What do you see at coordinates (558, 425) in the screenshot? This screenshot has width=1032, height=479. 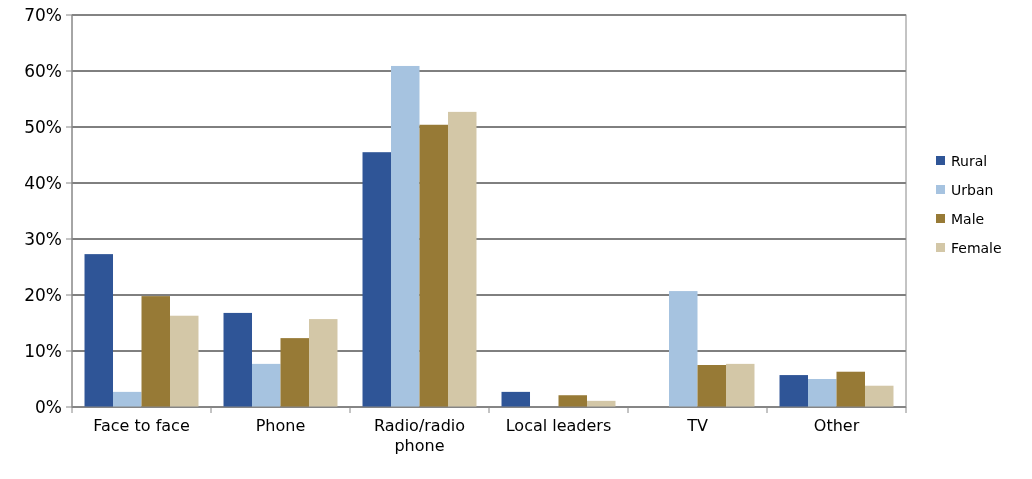 I see `x-tick-label: Local leaders` at bounding box center [558, 425].